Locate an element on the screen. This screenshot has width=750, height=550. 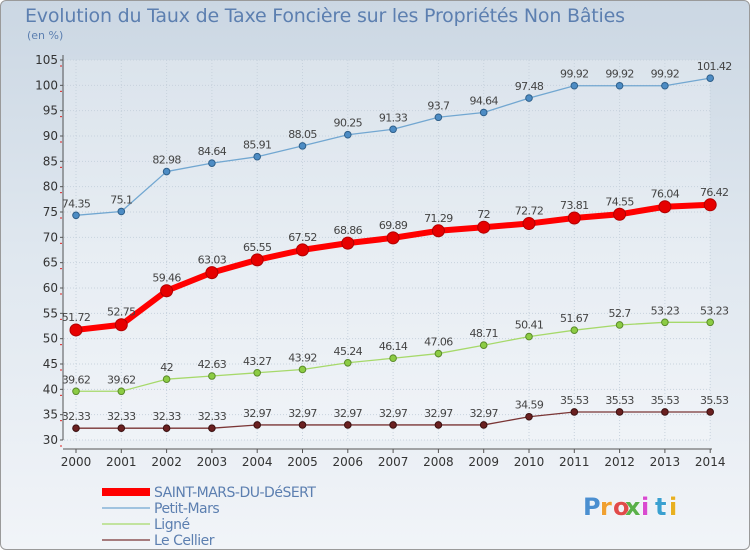
x-tick-label: 2009 is located at coordinates (483, 462).